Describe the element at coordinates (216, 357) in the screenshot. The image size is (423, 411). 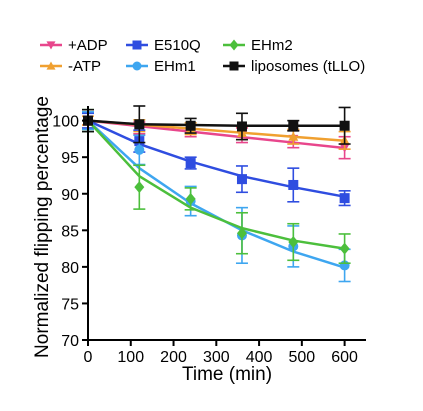
I see `x-tick-label: 300` at that location.